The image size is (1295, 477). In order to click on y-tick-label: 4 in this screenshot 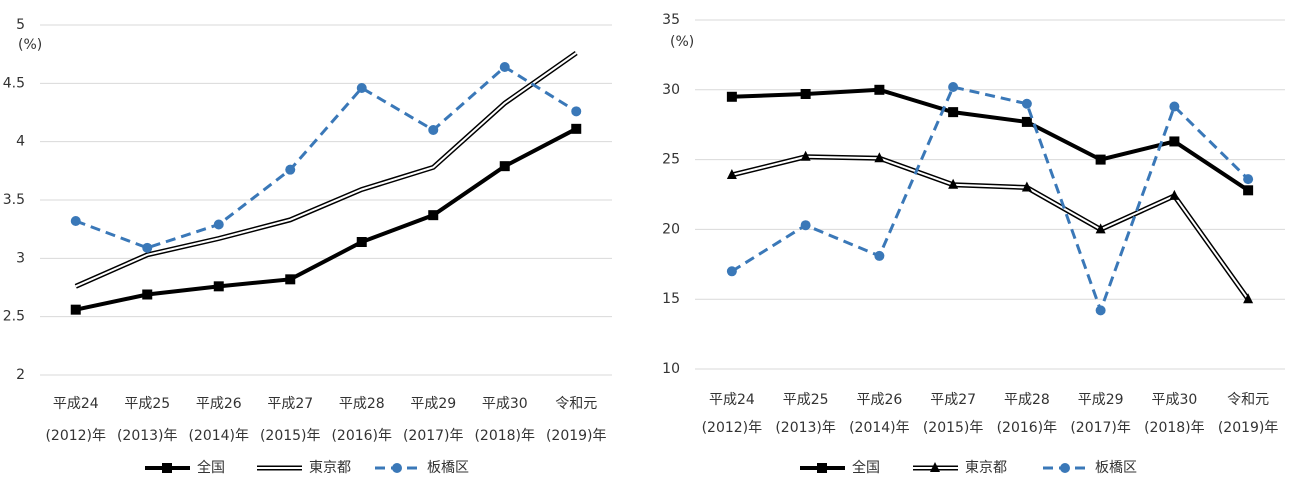, I will do `click(20, 142)`.